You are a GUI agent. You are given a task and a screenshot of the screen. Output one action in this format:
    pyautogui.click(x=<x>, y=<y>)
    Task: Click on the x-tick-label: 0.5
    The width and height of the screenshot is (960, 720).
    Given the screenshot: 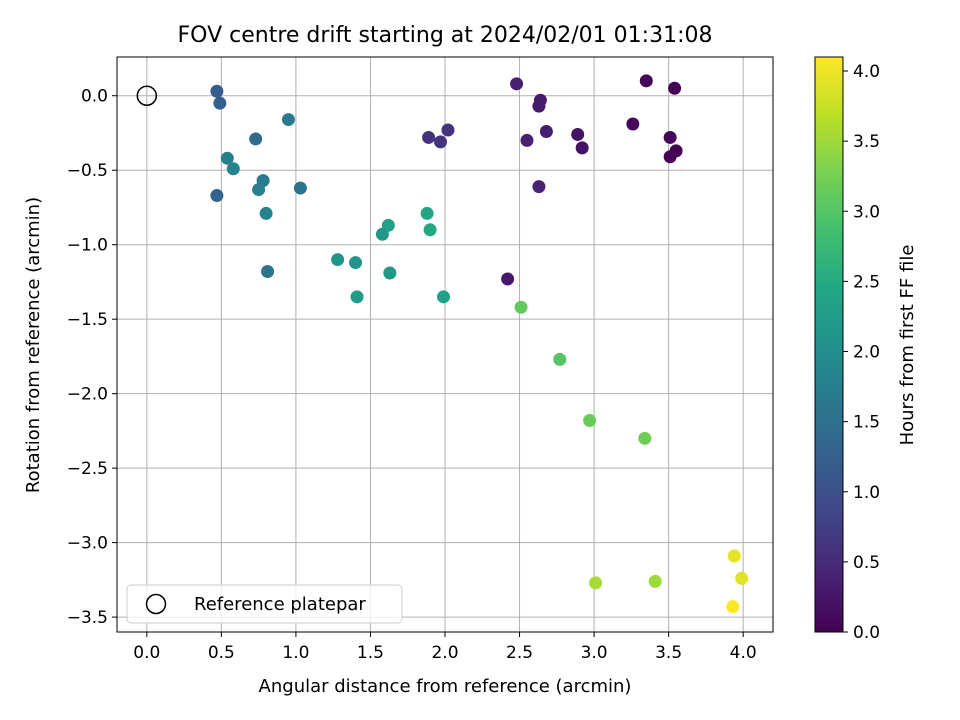 What is the action you would take?
    pyautogui.click(x=221, y=653)
    